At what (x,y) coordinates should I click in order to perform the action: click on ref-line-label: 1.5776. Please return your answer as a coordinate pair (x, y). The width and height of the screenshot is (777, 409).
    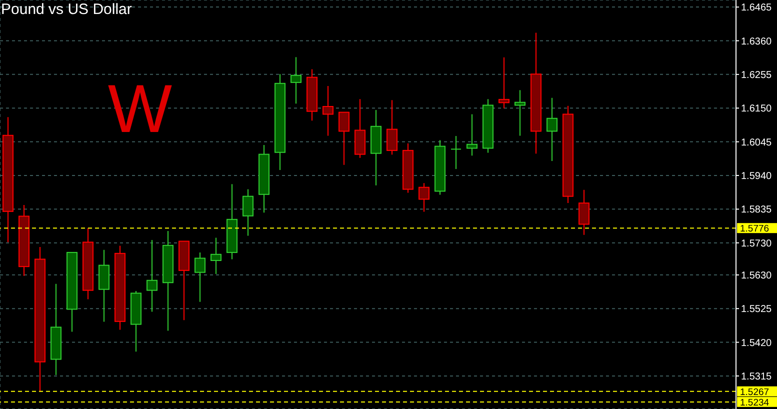
    Looking at the image, I should click on (755, 229).